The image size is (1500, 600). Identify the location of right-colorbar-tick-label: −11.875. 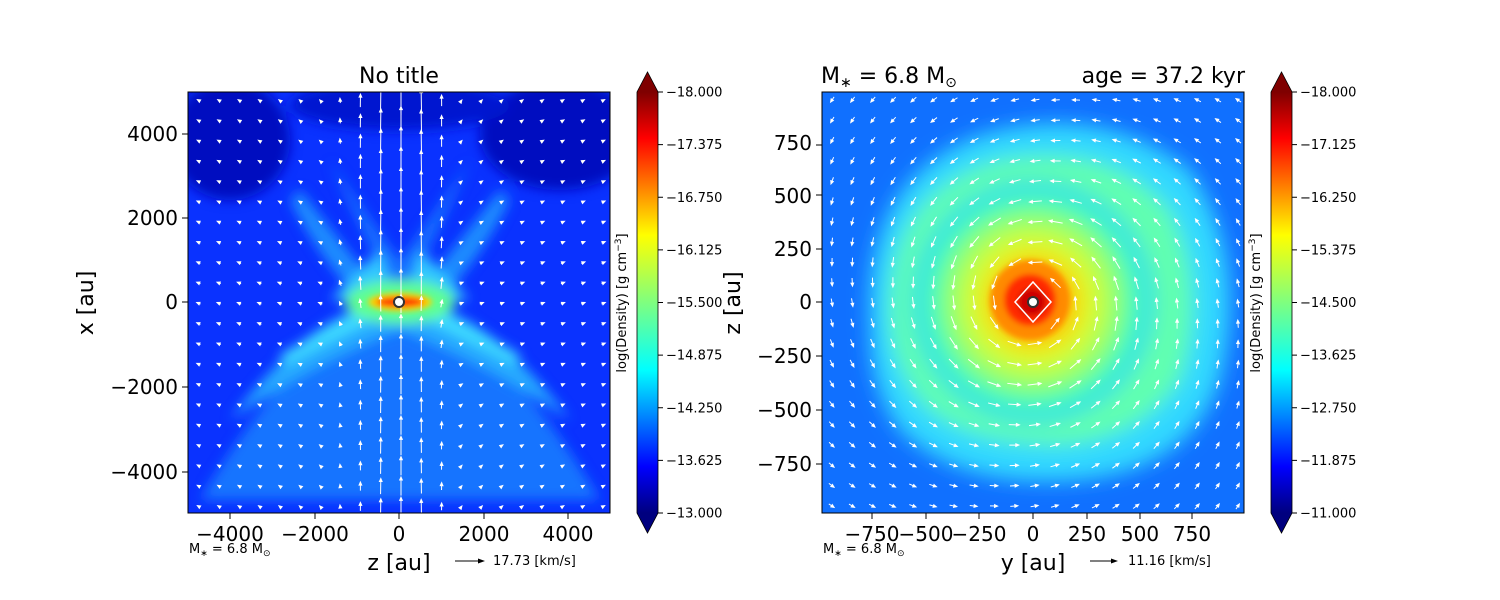
(1328, 461).